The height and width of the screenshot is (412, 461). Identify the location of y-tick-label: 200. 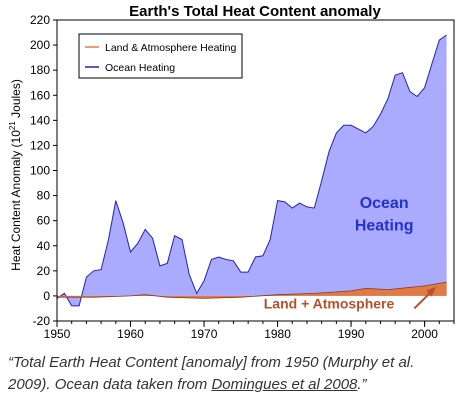
(40, 45).